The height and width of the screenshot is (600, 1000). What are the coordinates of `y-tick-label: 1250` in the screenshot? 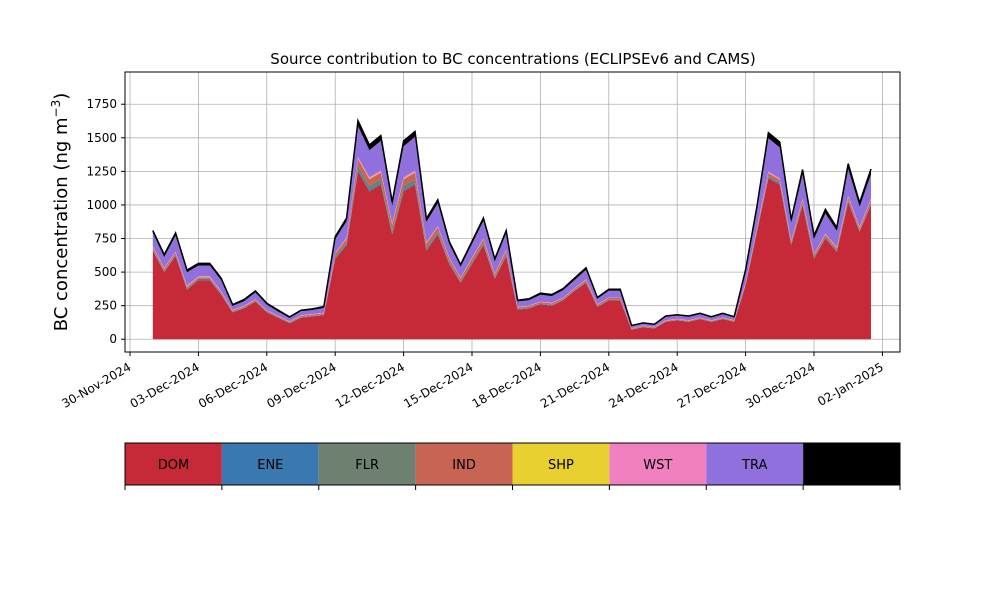 It's located at (101, 171).